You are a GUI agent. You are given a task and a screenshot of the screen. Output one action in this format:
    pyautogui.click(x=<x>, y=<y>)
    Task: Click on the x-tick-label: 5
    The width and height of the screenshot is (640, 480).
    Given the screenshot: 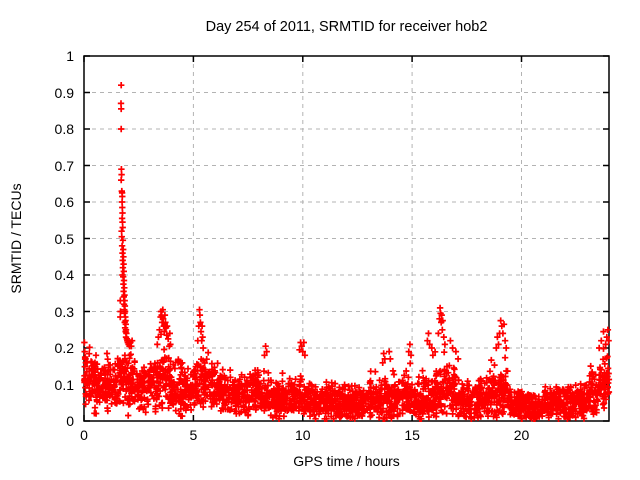 What is the action you would take?
    pyautogui.click(x=193, y=435)
    